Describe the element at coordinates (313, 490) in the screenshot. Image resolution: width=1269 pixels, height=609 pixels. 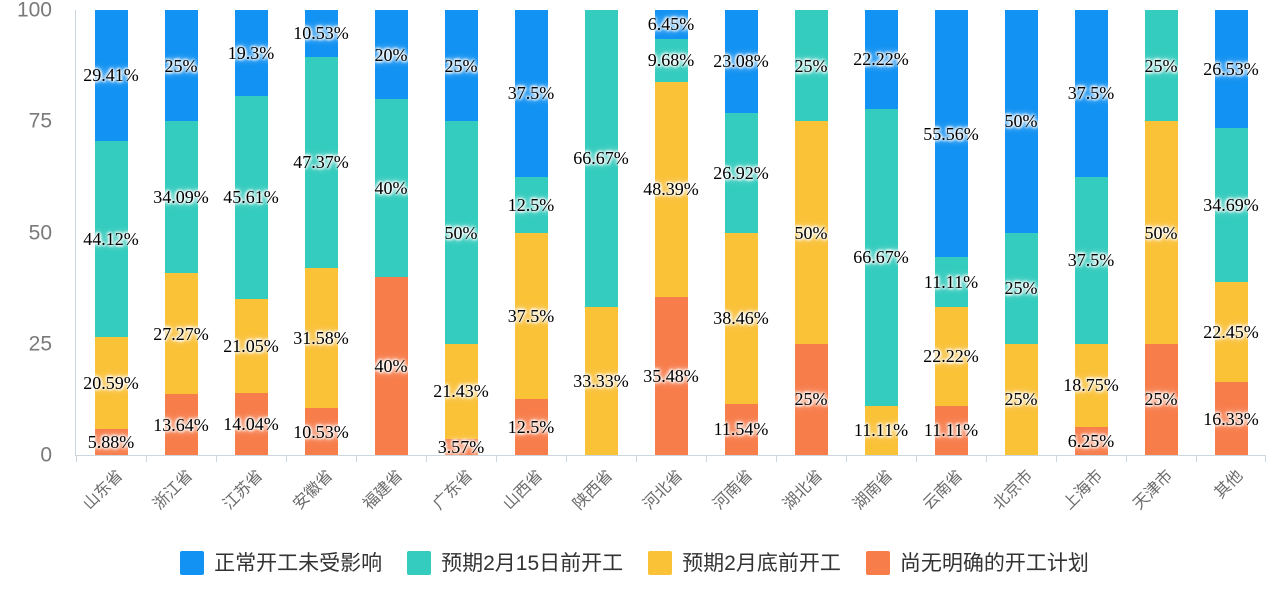
I see `x-axis-label: 安徽省` at that location.